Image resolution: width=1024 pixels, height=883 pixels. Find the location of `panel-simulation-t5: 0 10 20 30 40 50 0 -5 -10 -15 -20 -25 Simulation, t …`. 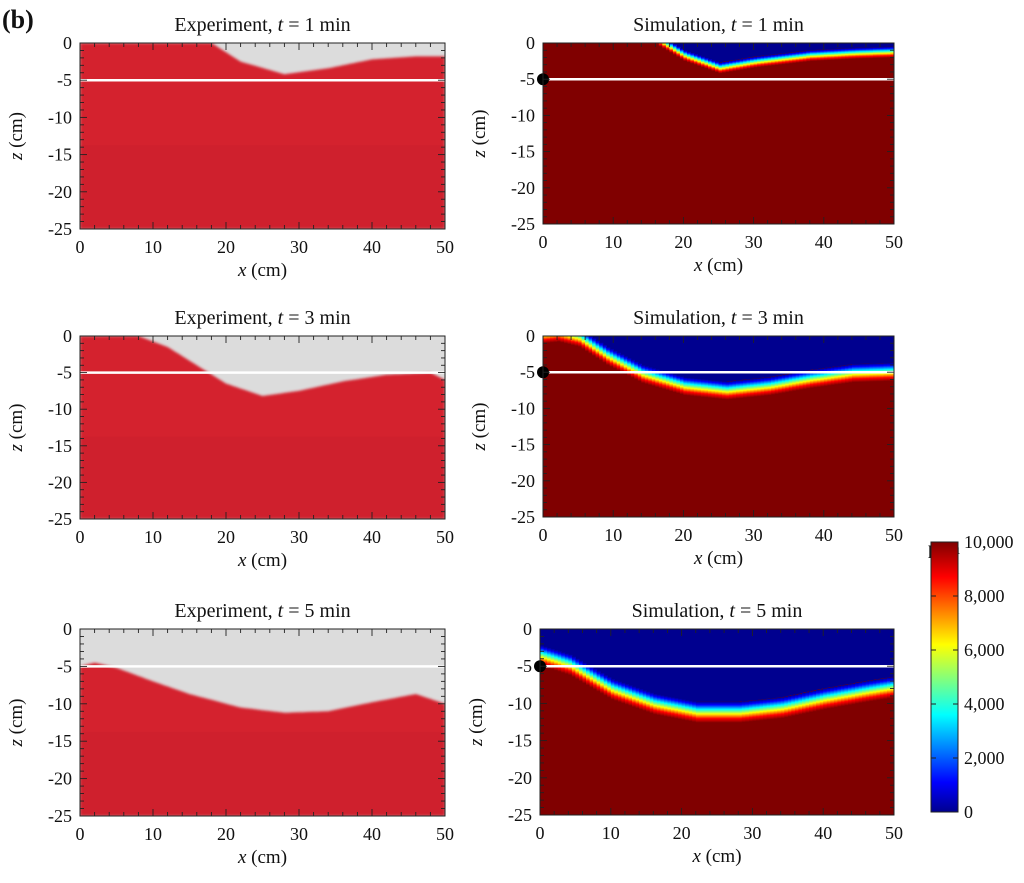

panel-simulation-t5: 0 10 20 30 40 50 0 -5 -10 -15 -20 -25 Simulation, t … is located at coordinates (684, 733).